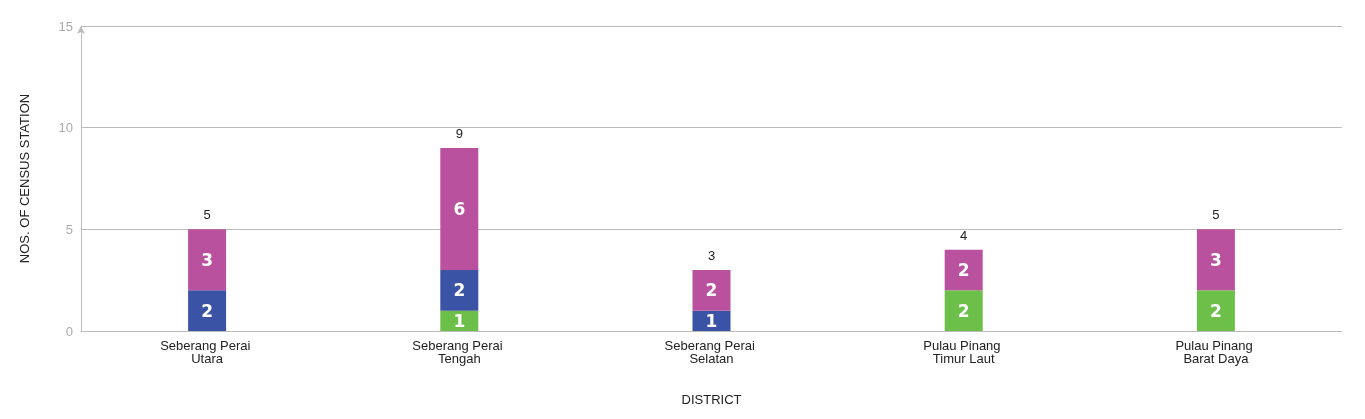 The width and height of the screenshot is (1365, 419). Describe the element at coordinates (24, 178) in the screenshot. I see `y-axis-title: NOS. OF CENSUS STATION` at that location.